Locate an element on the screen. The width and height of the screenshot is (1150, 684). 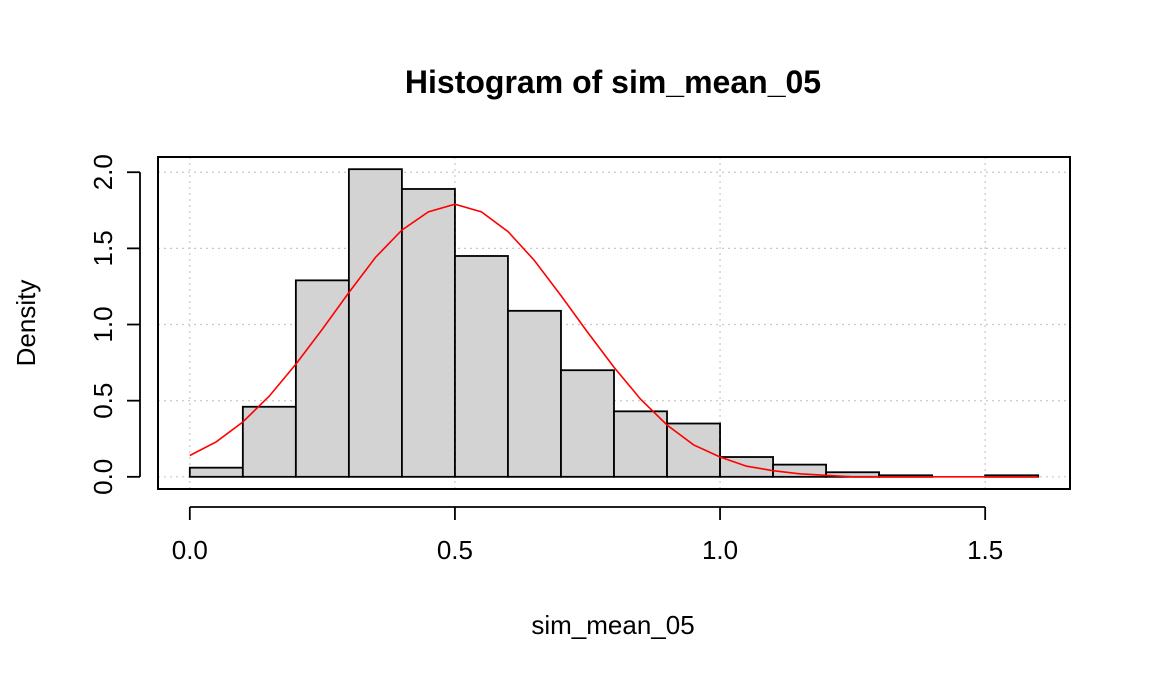
x-axis-label: sim_mean_05 is located at coordinates (612, 625).